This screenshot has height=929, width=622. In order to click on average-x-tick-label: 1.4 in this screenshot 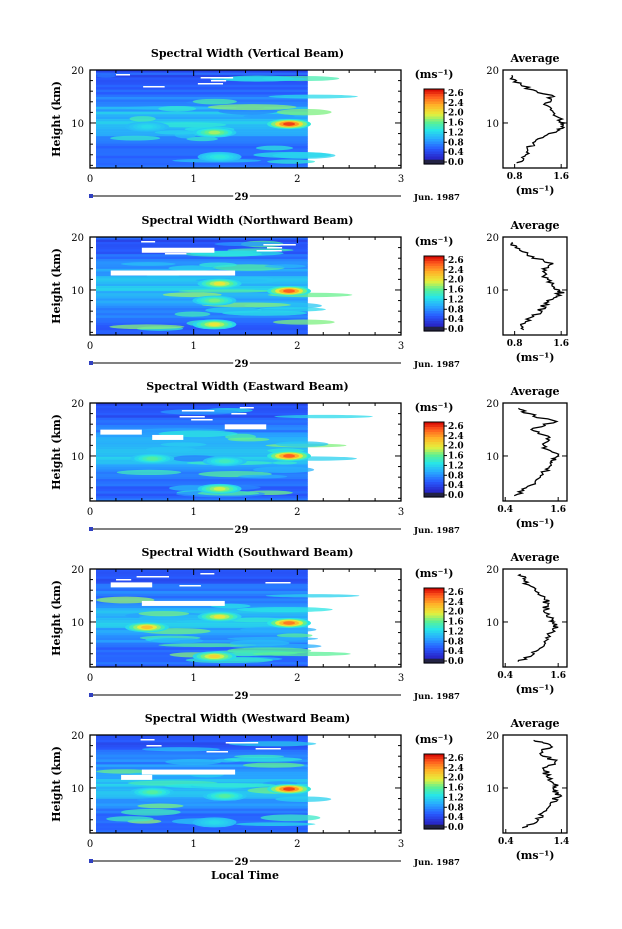, I will do `click(562, 842)`.